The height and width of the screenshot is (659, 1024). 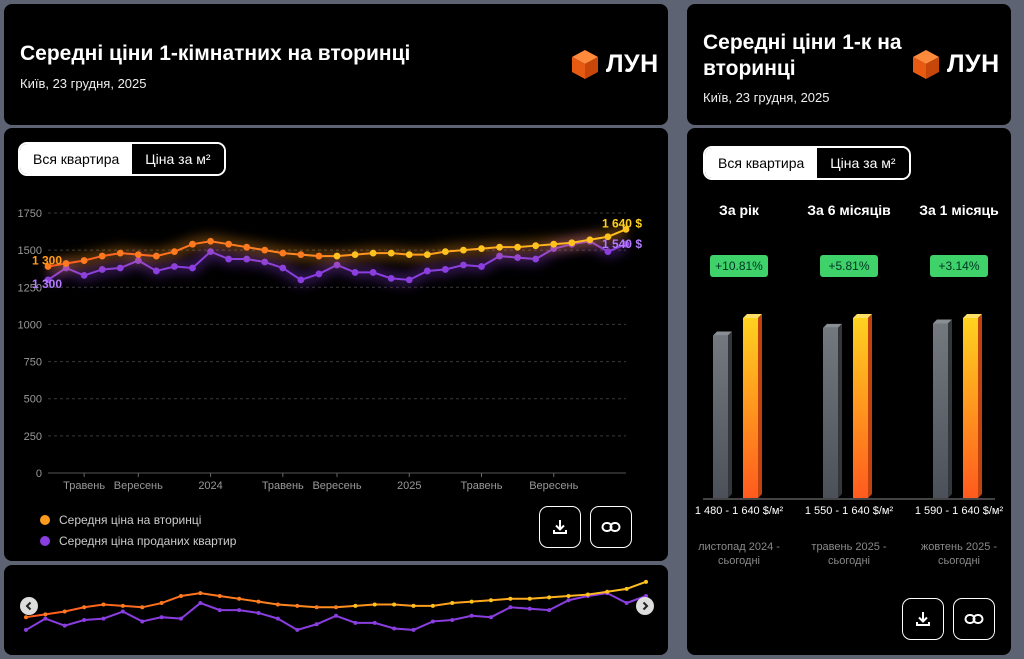 What do you see at coordinates (739, 554) in the screenshot?
I see `period-year: листопад 2024 - сьогодні` at bounding box center [739, 554].